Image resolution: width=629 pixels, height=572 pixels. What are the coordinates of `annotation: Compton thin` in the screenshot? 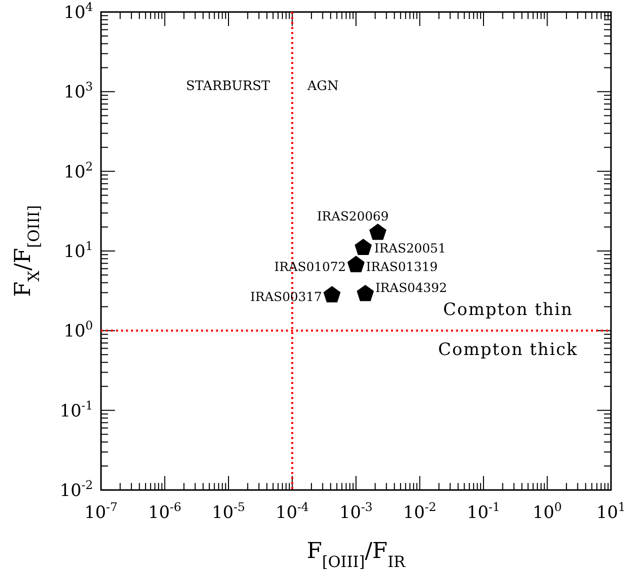 It's located at (508, 310).